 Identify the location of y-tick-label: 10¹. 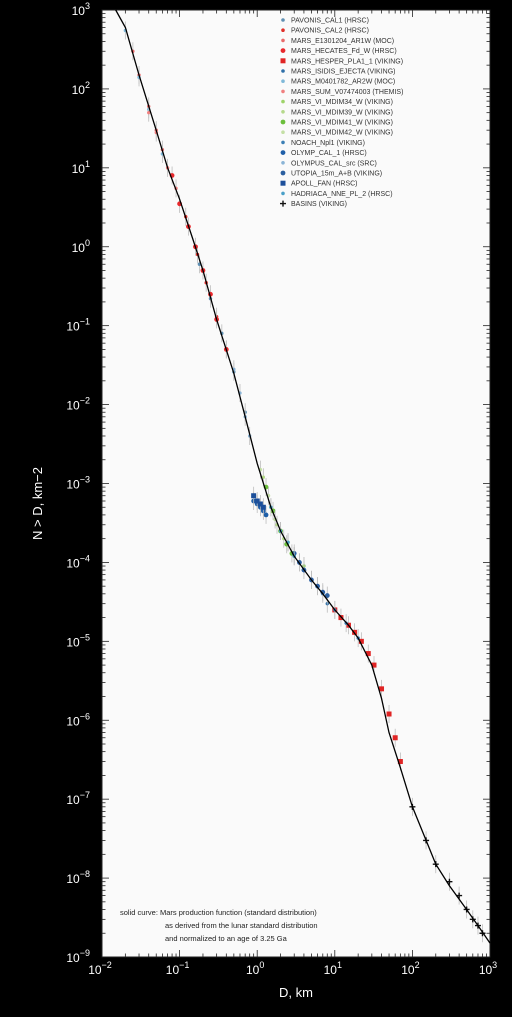
(81, 167).